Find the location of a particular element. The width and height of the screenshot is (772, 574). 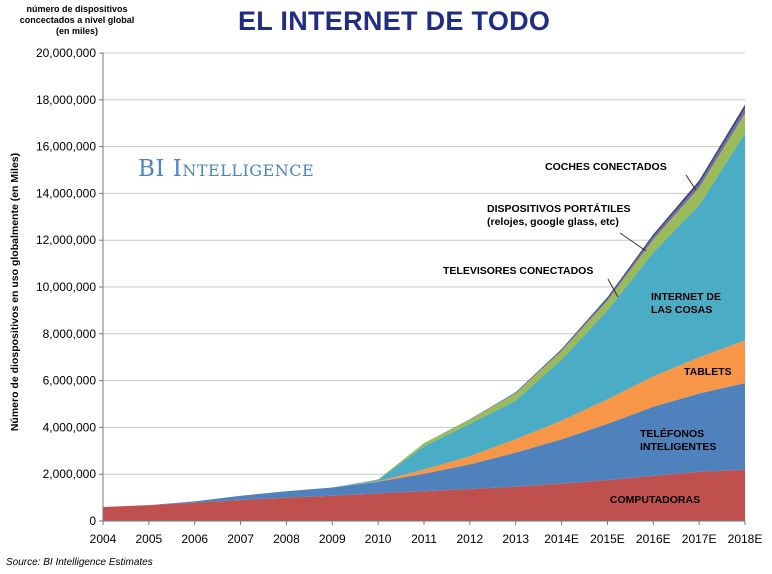

source-note: Source: BI Intelligence Estimates is located at coordinates (79, 562).